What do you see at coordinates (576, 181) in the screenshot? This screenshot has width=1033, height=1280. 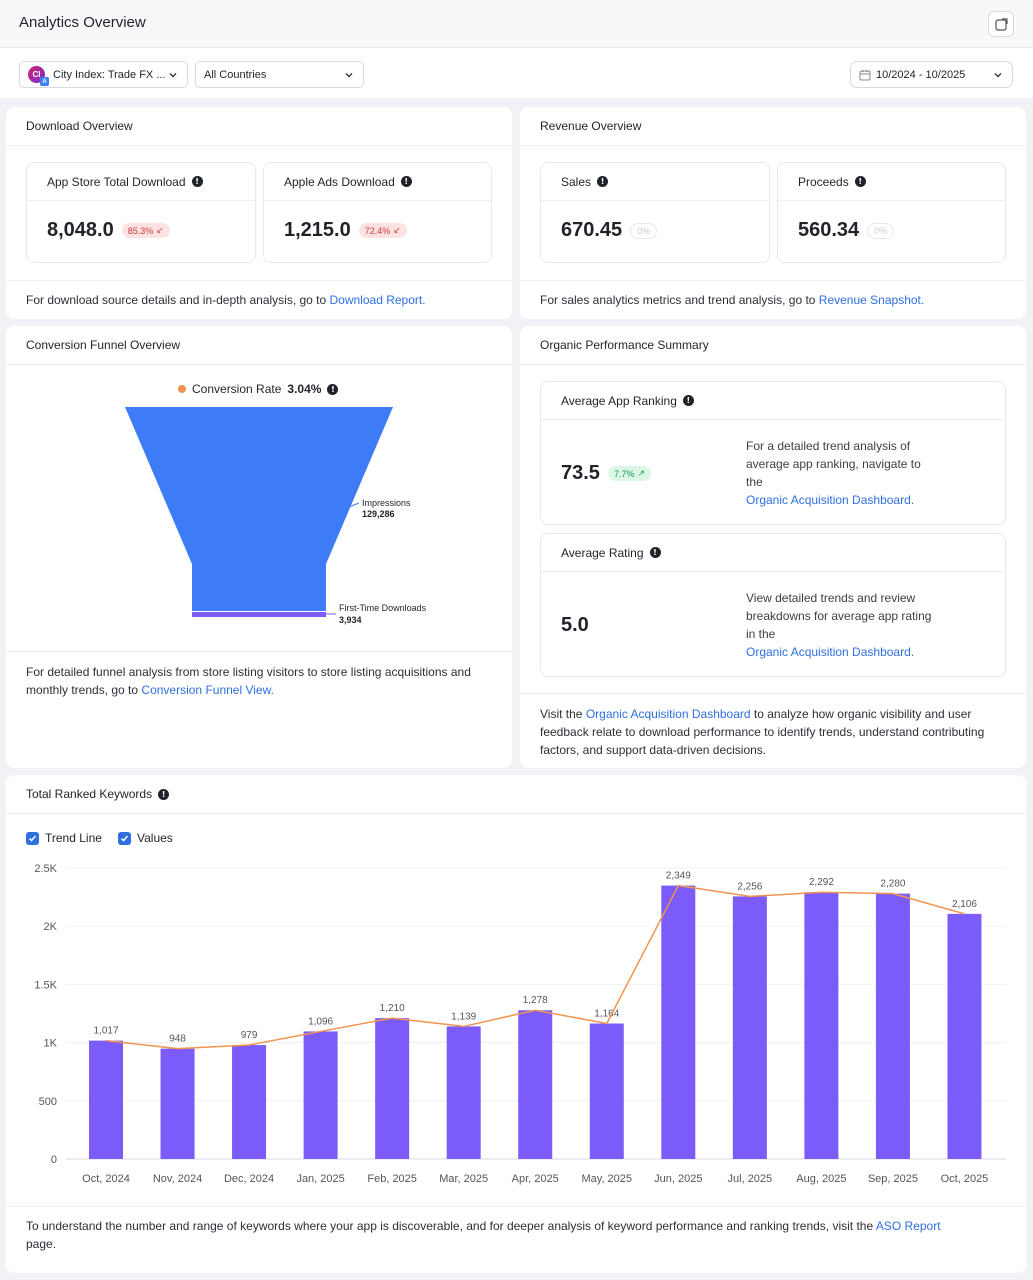 I see `metric-label: Sales` at bounding box center [576, 181].